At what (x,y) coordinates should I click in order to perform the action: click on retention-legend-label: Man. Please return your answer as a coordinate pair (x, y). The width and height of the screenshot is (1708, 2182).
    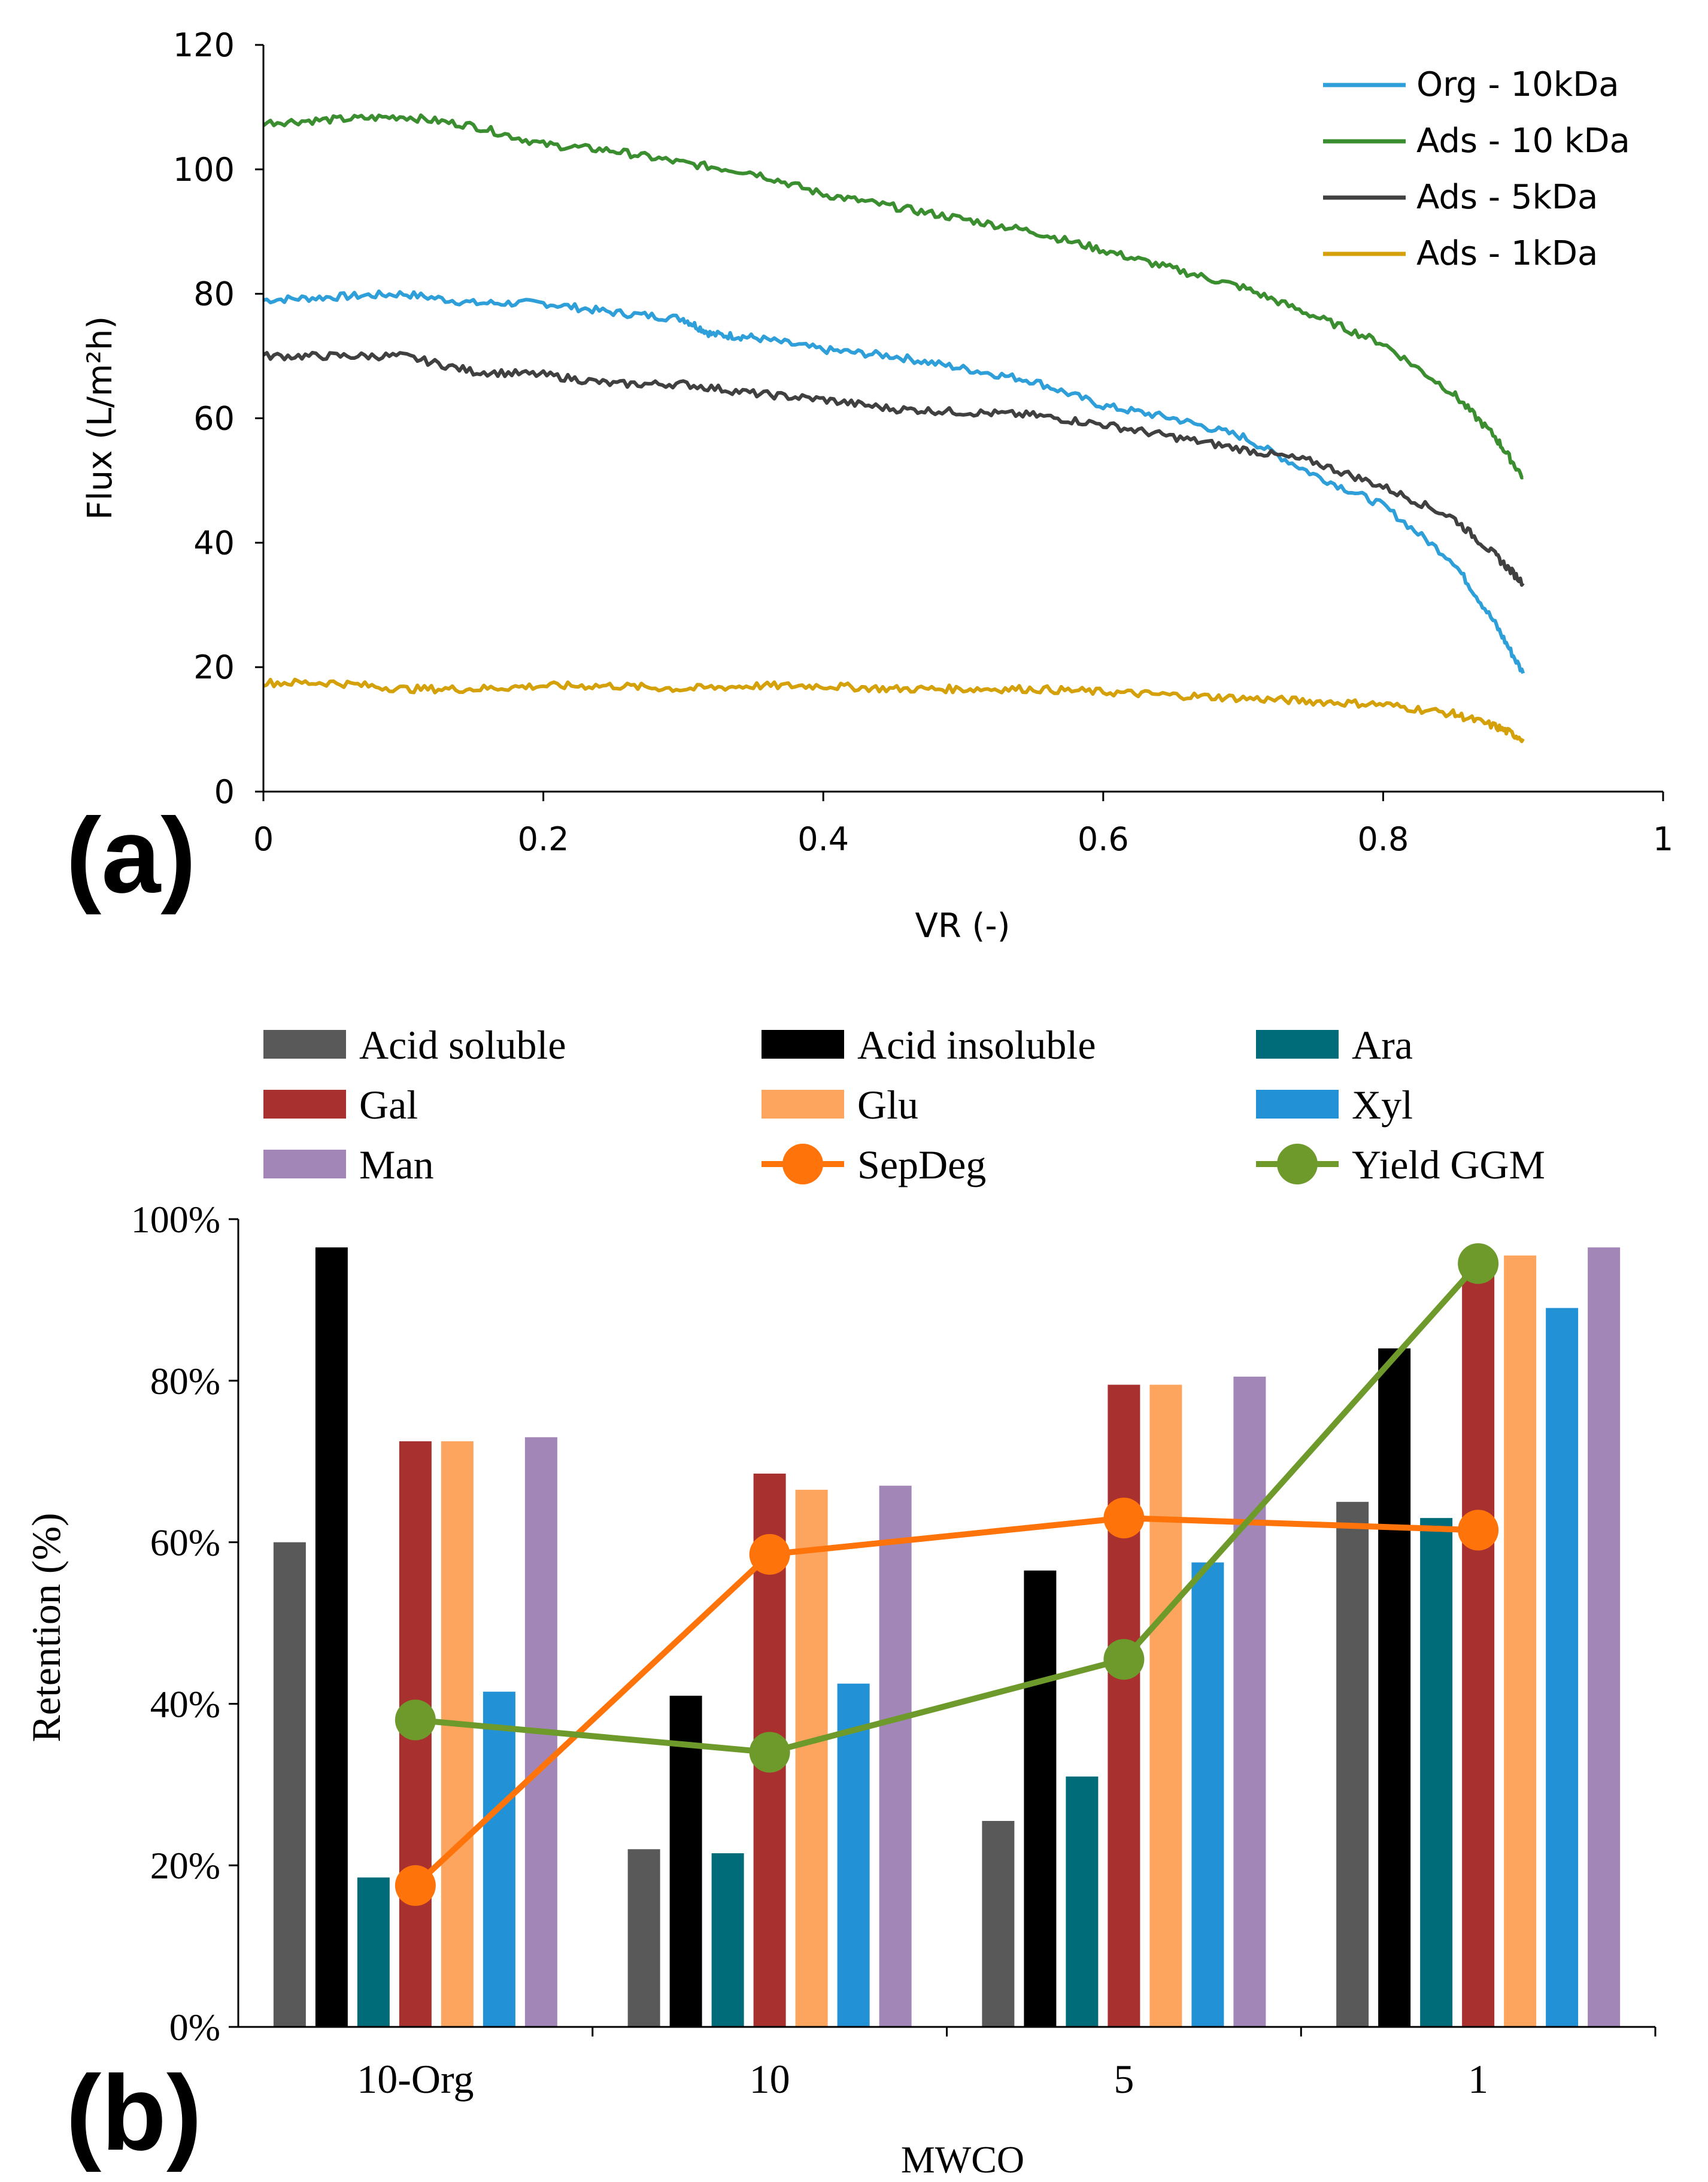
    Looking at the image, I should click on (396, 1164).